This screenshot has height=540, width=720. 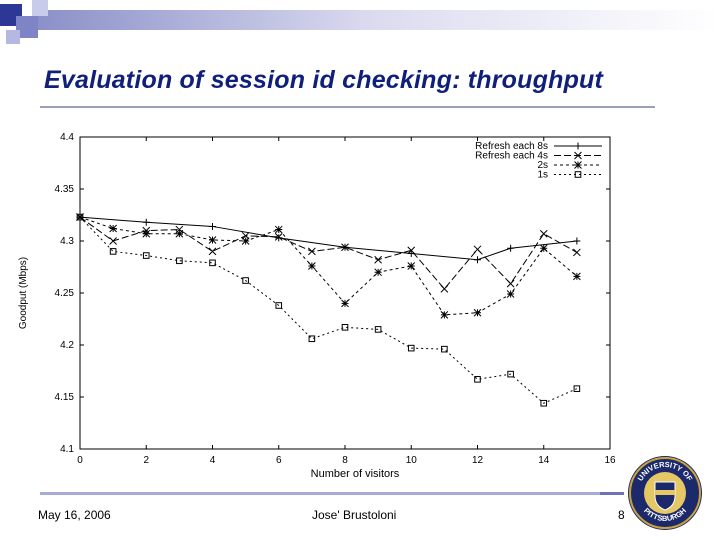 I want to click on y-tick-label: 4.4, so click(x=67, y=137).